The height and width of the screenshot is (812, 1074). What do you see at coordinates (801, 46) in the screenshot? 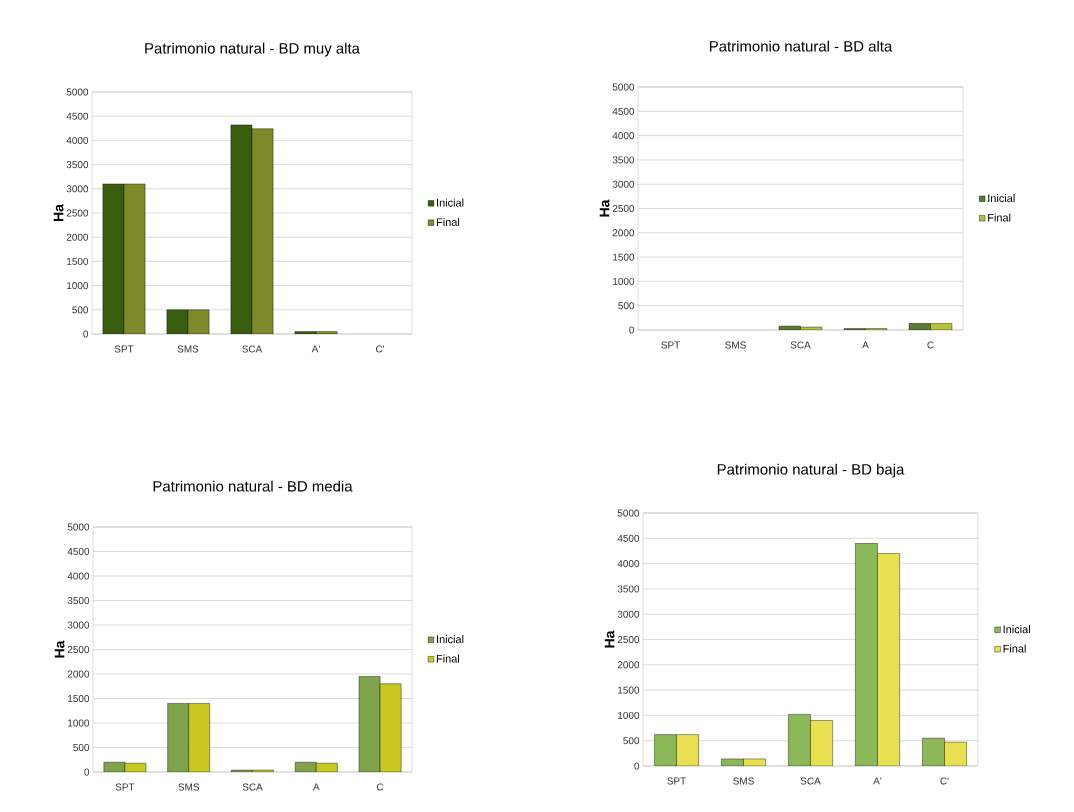
I see `chart-title: Patrimonio natural - BD alta` at bounding box center [801, 46].